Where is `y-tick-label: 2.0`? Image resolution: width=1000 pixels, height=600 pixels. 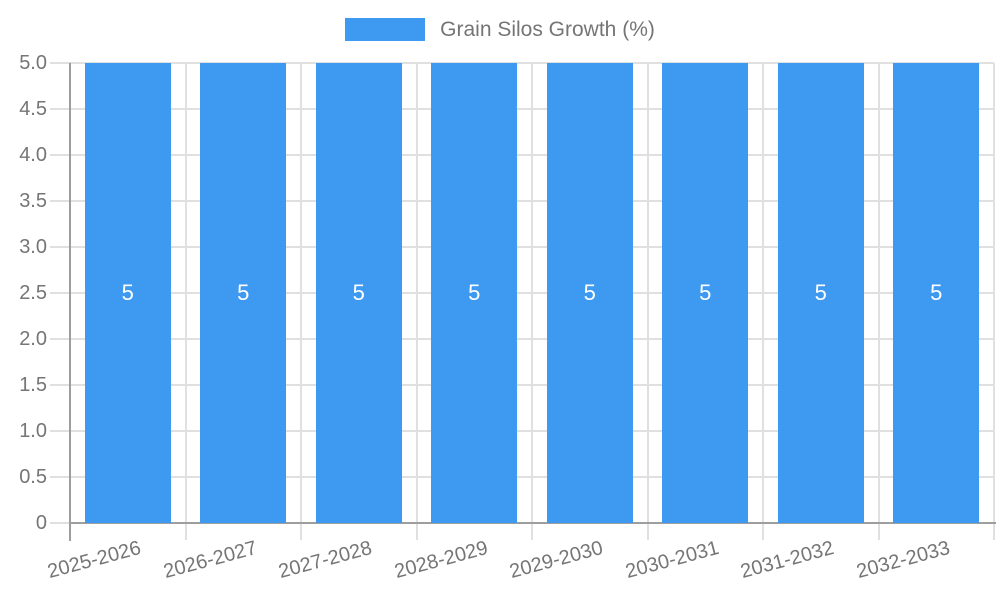 y-tick-label: 2.0 is located at coordinates (33, 339).